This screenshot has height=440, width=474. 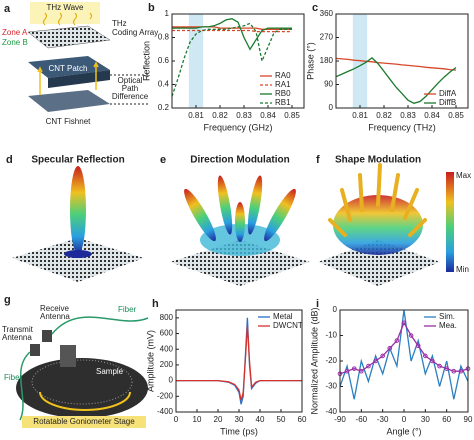 I want to click on panel-letter: c, so click(x=315, y=8).